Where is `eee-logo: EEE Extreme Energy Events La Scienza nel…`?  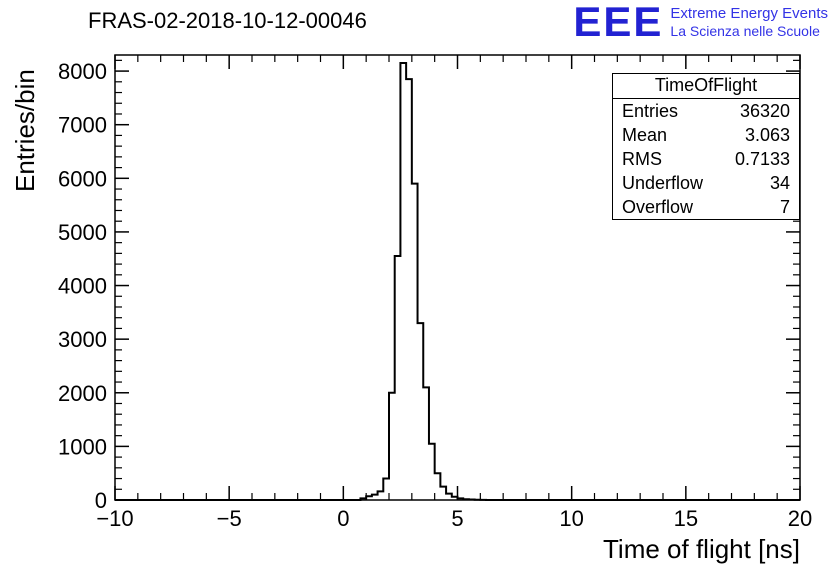
eee-logo: EEE Extreme Energy Events La Scienza nel… is located at coordinates (700, 22).